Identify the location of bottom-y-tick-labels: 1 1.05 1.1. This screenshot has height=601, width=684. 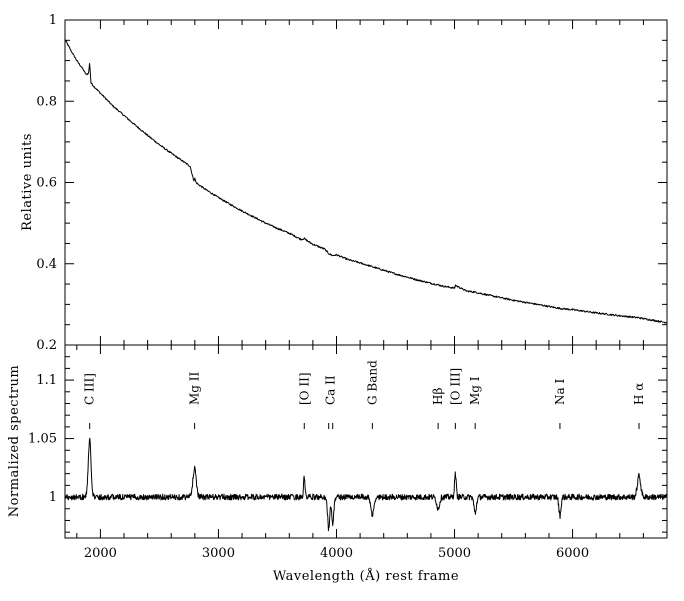
(42, 439).